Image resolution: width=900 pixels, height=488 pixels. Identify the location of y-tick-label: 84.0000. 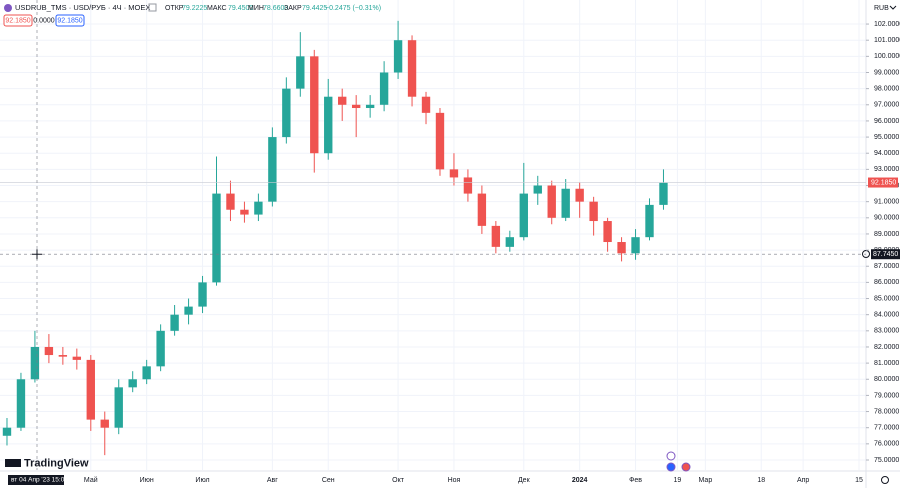
(886, 315).